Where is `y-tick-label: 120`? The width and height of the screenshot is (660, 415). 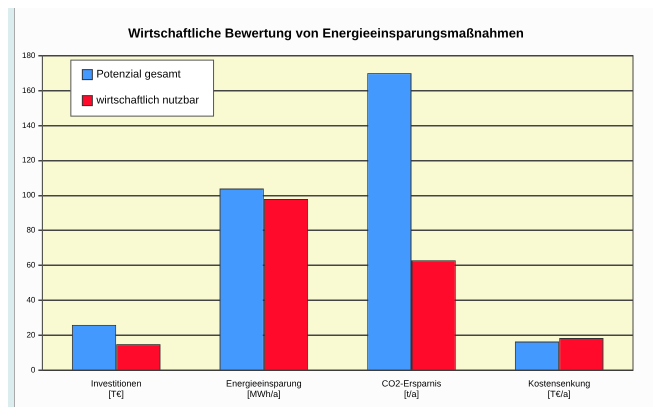 y-tick-label: 120 is located at coordinates (29, 160).